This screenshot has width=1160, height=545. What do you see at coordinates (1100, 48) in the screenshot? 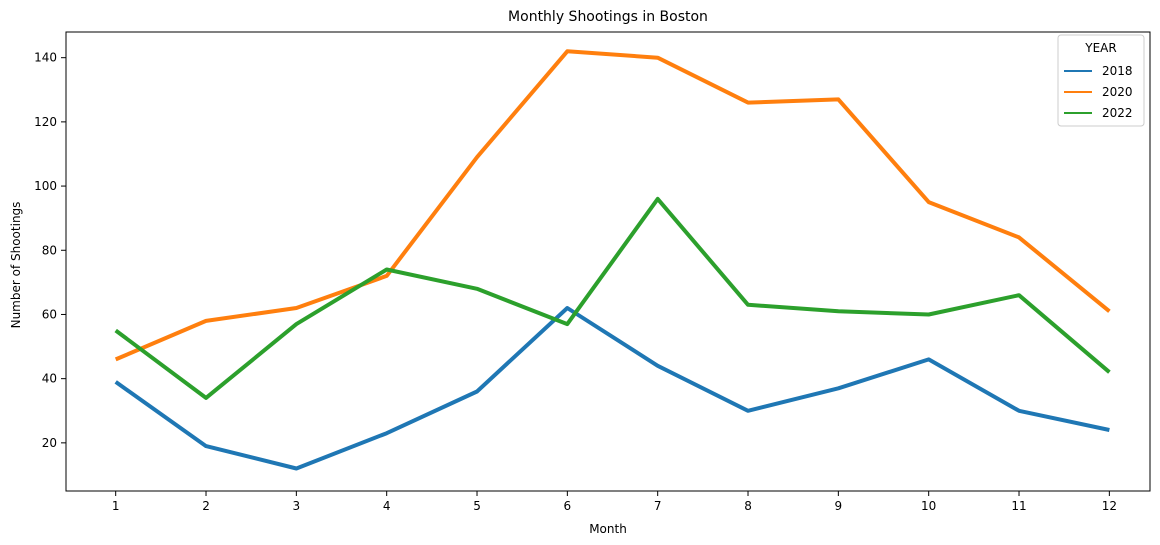
I see `legend-title: YEAR` at bounding box center [1100, 48].